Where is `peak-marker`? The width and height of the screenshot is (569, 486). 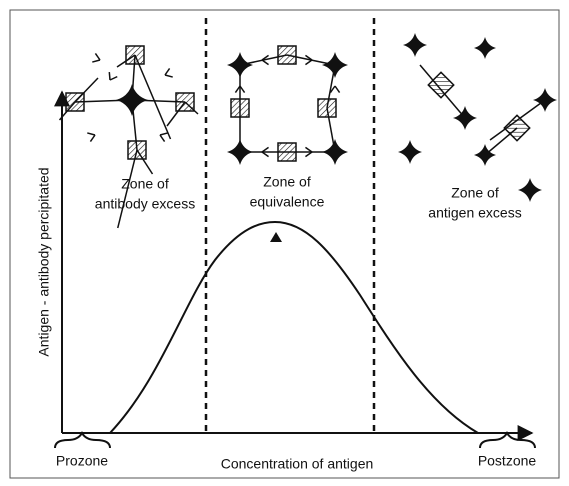 peak-marker is located at coordinates (276, 237).